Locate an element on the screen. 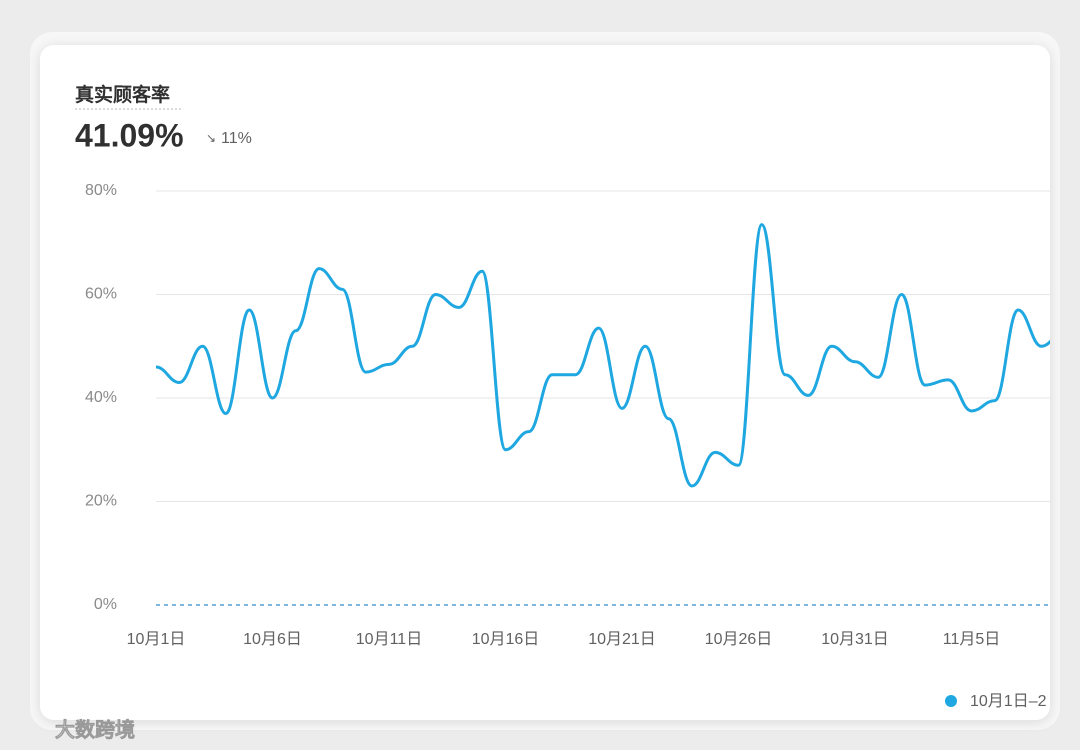  y-tick-label: 40% is located at coordinates (101, 397).